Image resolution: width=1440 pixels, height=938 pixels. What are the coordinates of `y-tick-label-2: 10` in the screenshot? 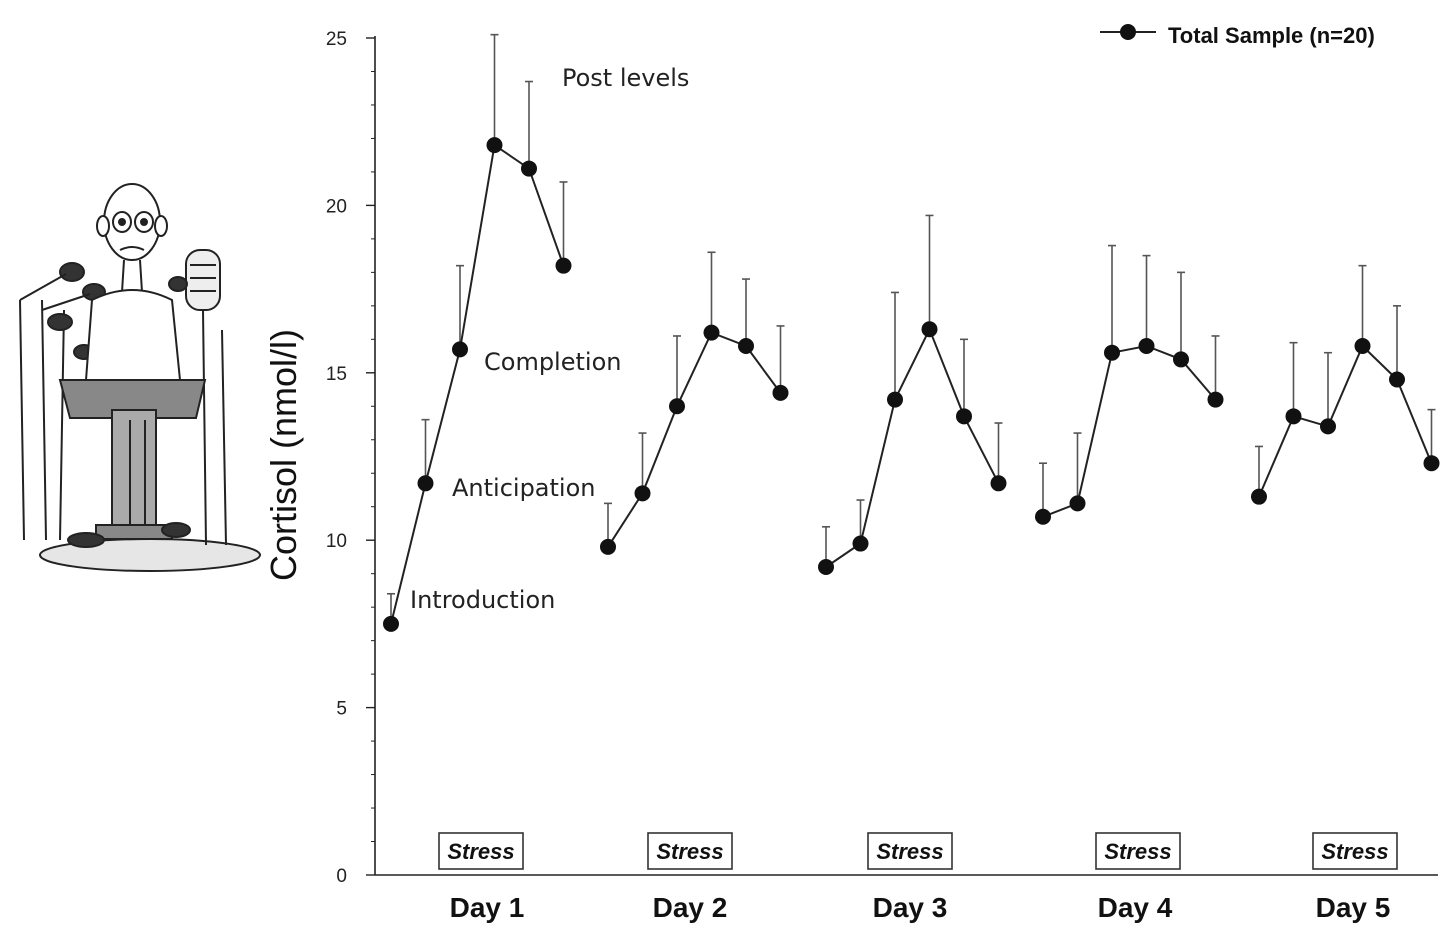 It's located at (336, 541).